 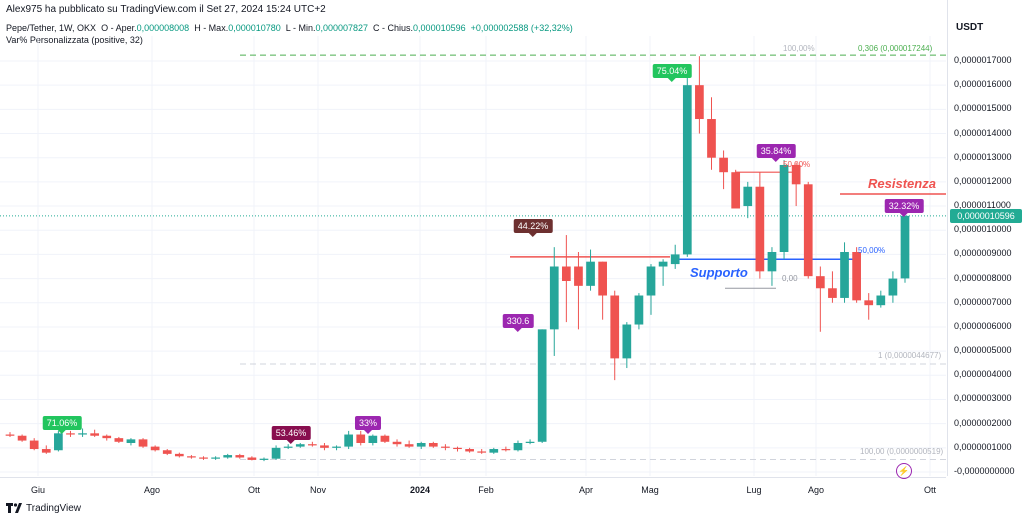 What do you see at coordinates (983, 84) in the screenshot?
I see `price-tick-label: 0,0000016000` at bounding box center [983, 84].